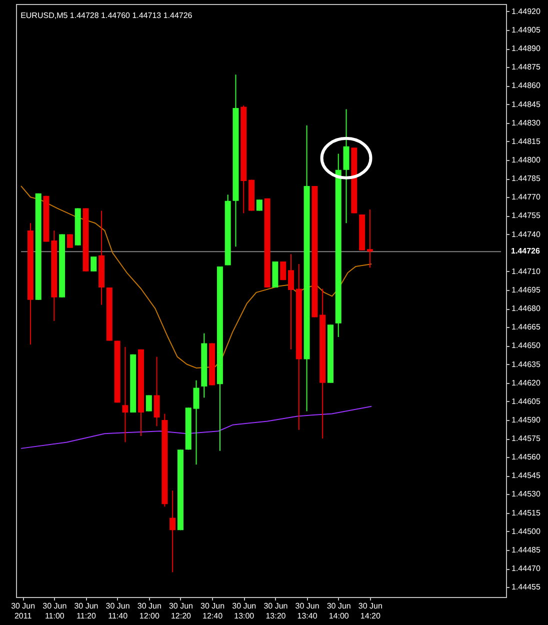 The width and height of the screenshot is (548, 625). Describe the element at coordinates (526, 197) in the screenshot. I see `y-tick-label: 1.44770` at that location.